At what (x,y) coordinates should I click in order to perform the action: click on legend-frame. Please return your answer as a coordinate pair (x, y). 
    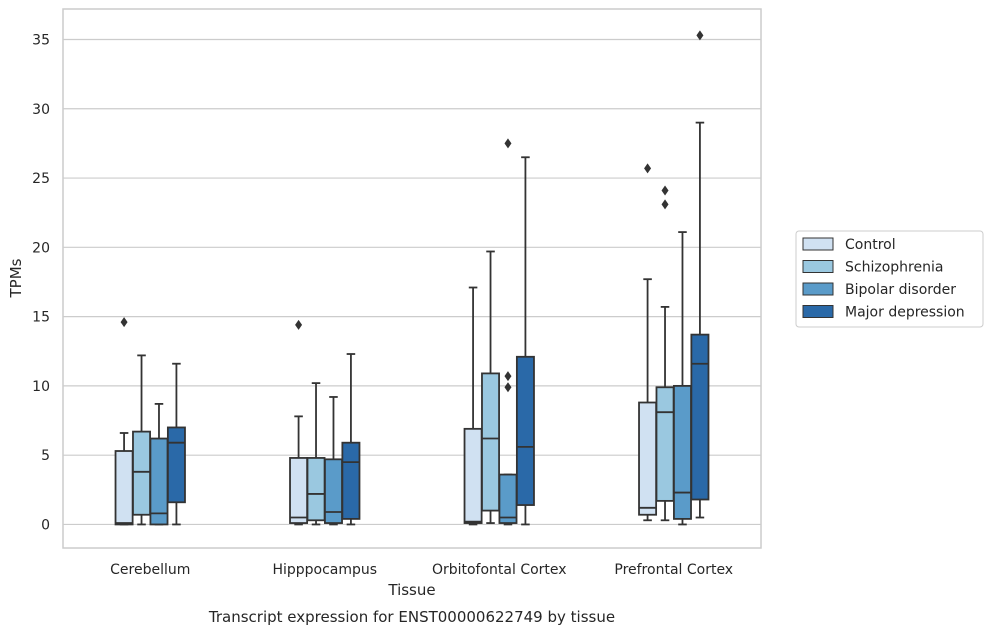
    Looking at the image, I should click on (889, 279).